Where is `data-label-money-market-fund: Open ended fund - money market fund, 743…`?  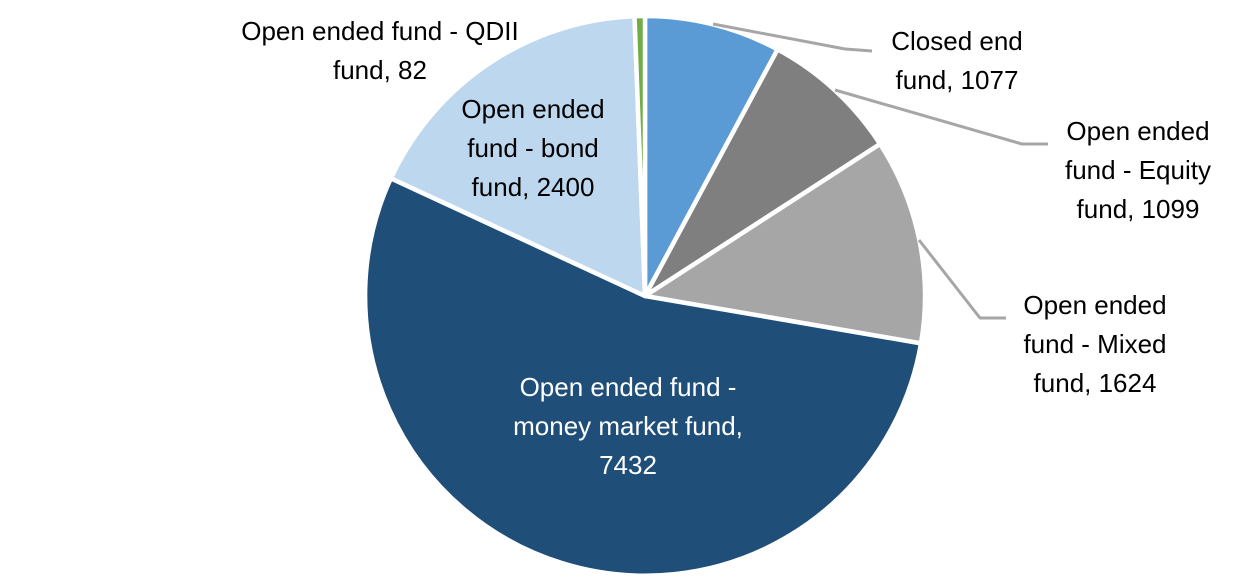
data-label-money-market-fund: Open ended fund - money market fund, 743… is located at coordinates (628, 426).